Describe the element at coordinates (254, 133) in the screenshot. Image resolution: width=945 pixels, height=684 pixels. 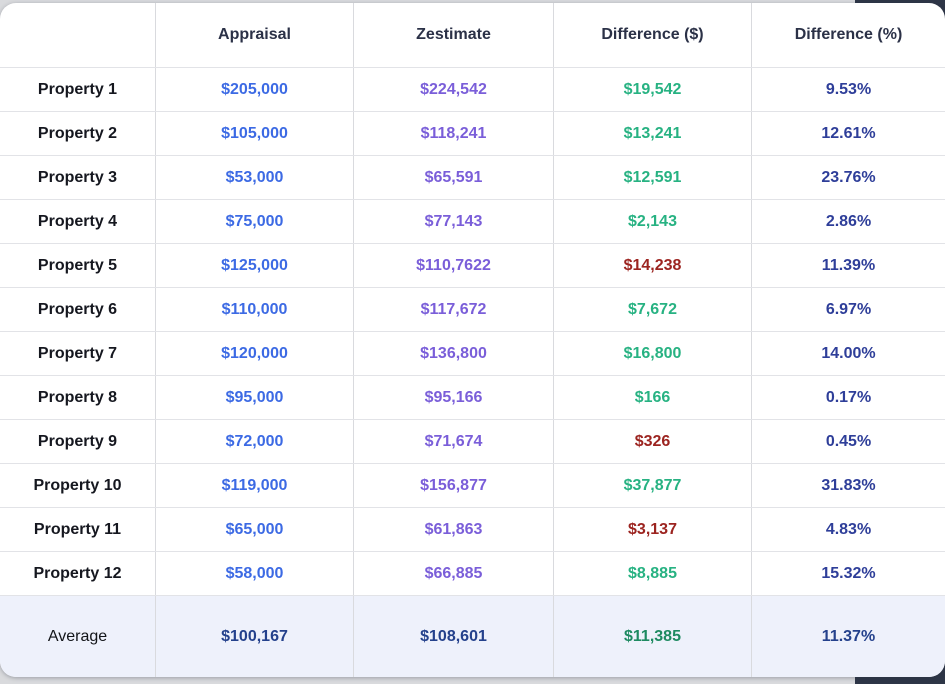
I see `appraisal-value: $105,000` at that location.